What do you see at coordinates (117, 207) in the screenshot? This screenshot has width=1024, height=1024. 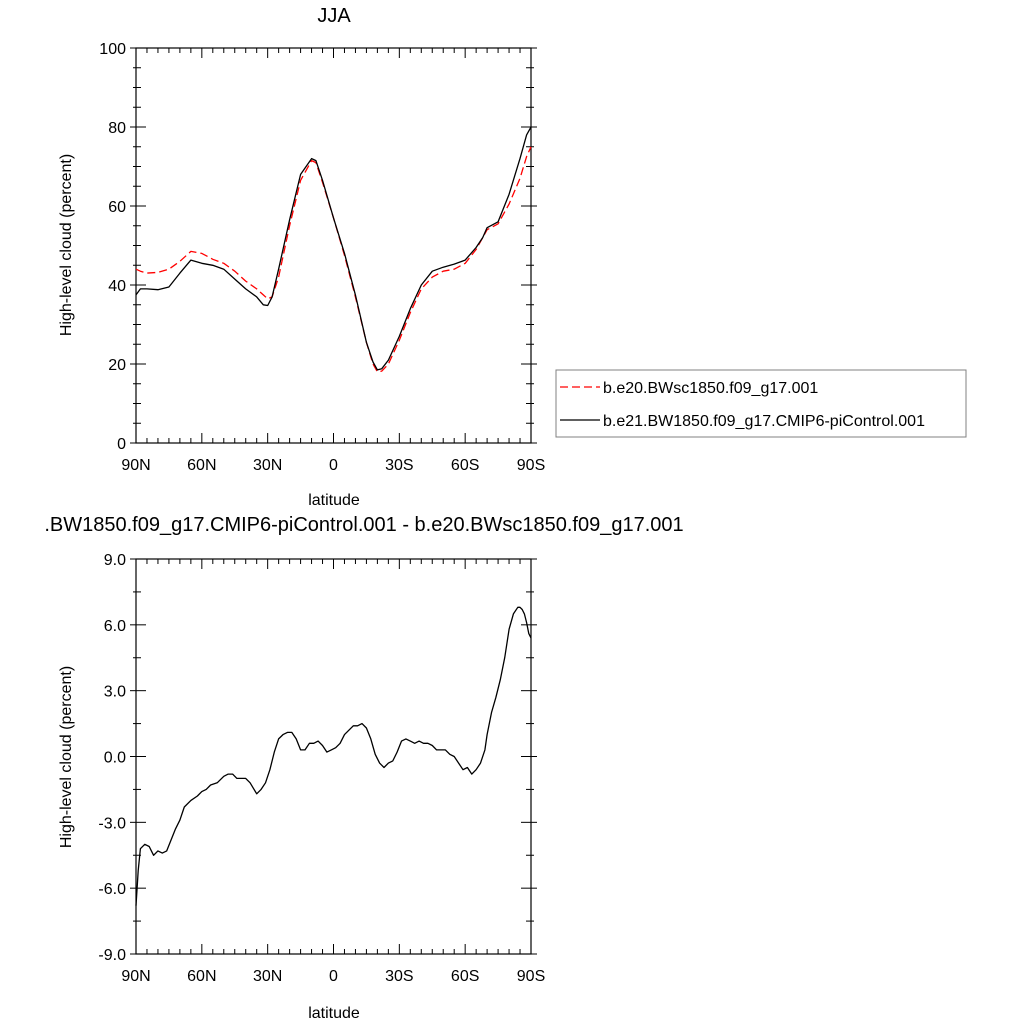 I see `top-chart-y-tick-label: 60` at bounding box center [117, 207].